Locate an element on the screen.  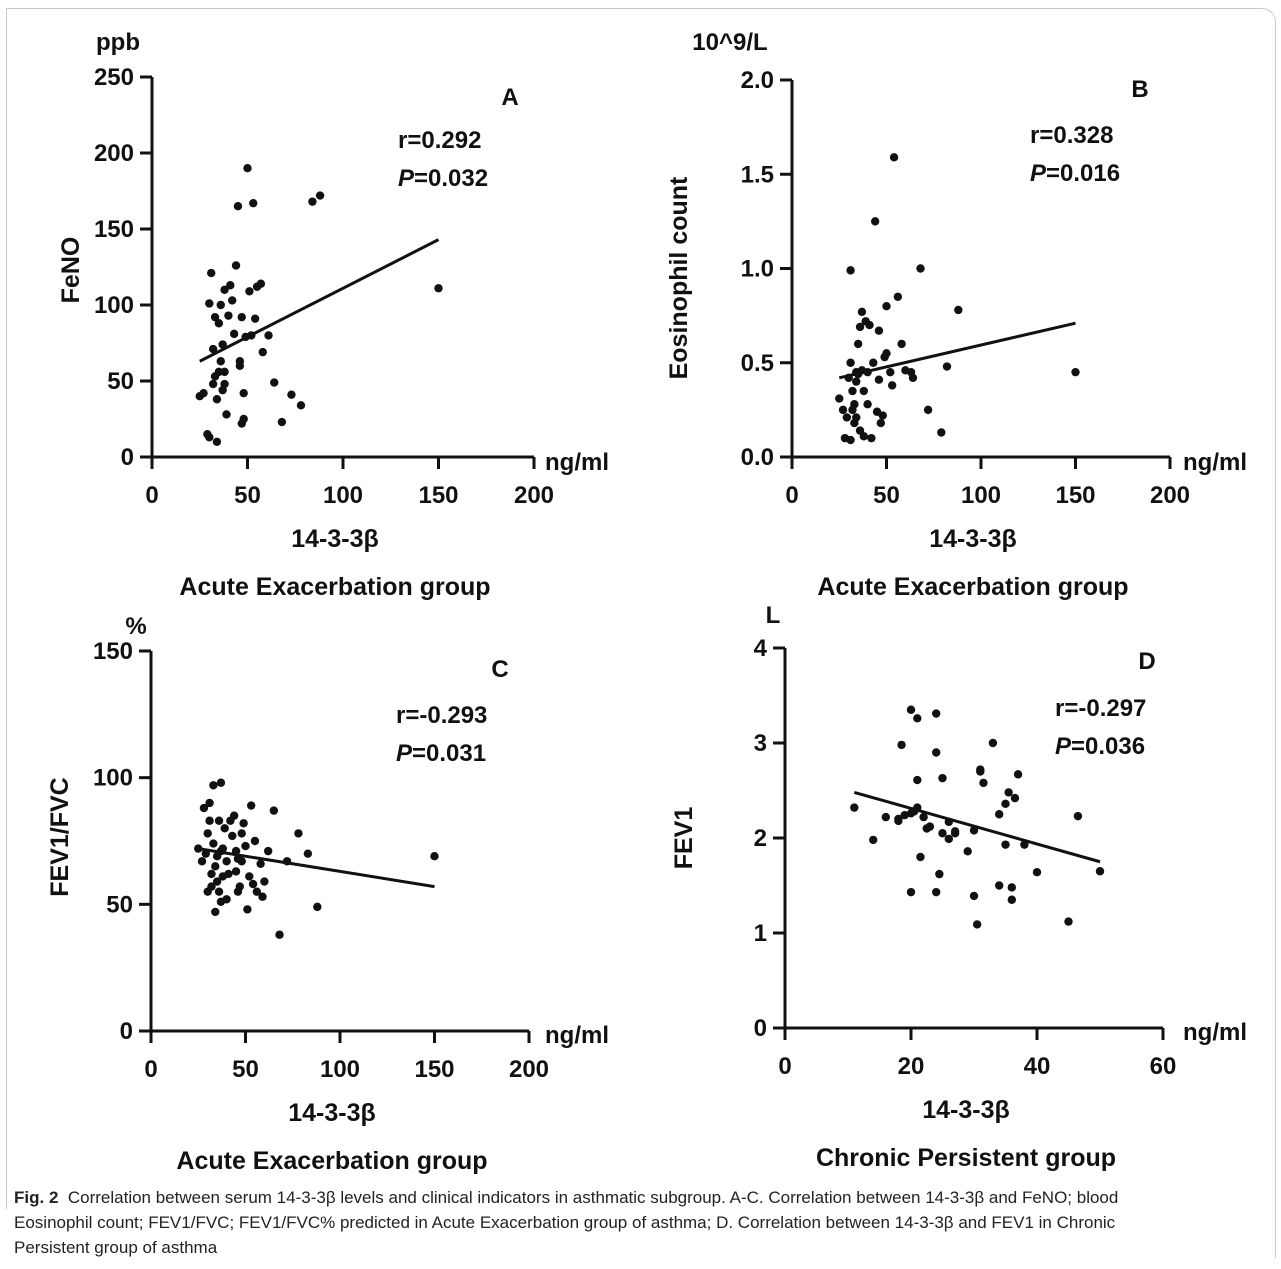
p-number: =0.036 is located at coordinates (1108, 746).